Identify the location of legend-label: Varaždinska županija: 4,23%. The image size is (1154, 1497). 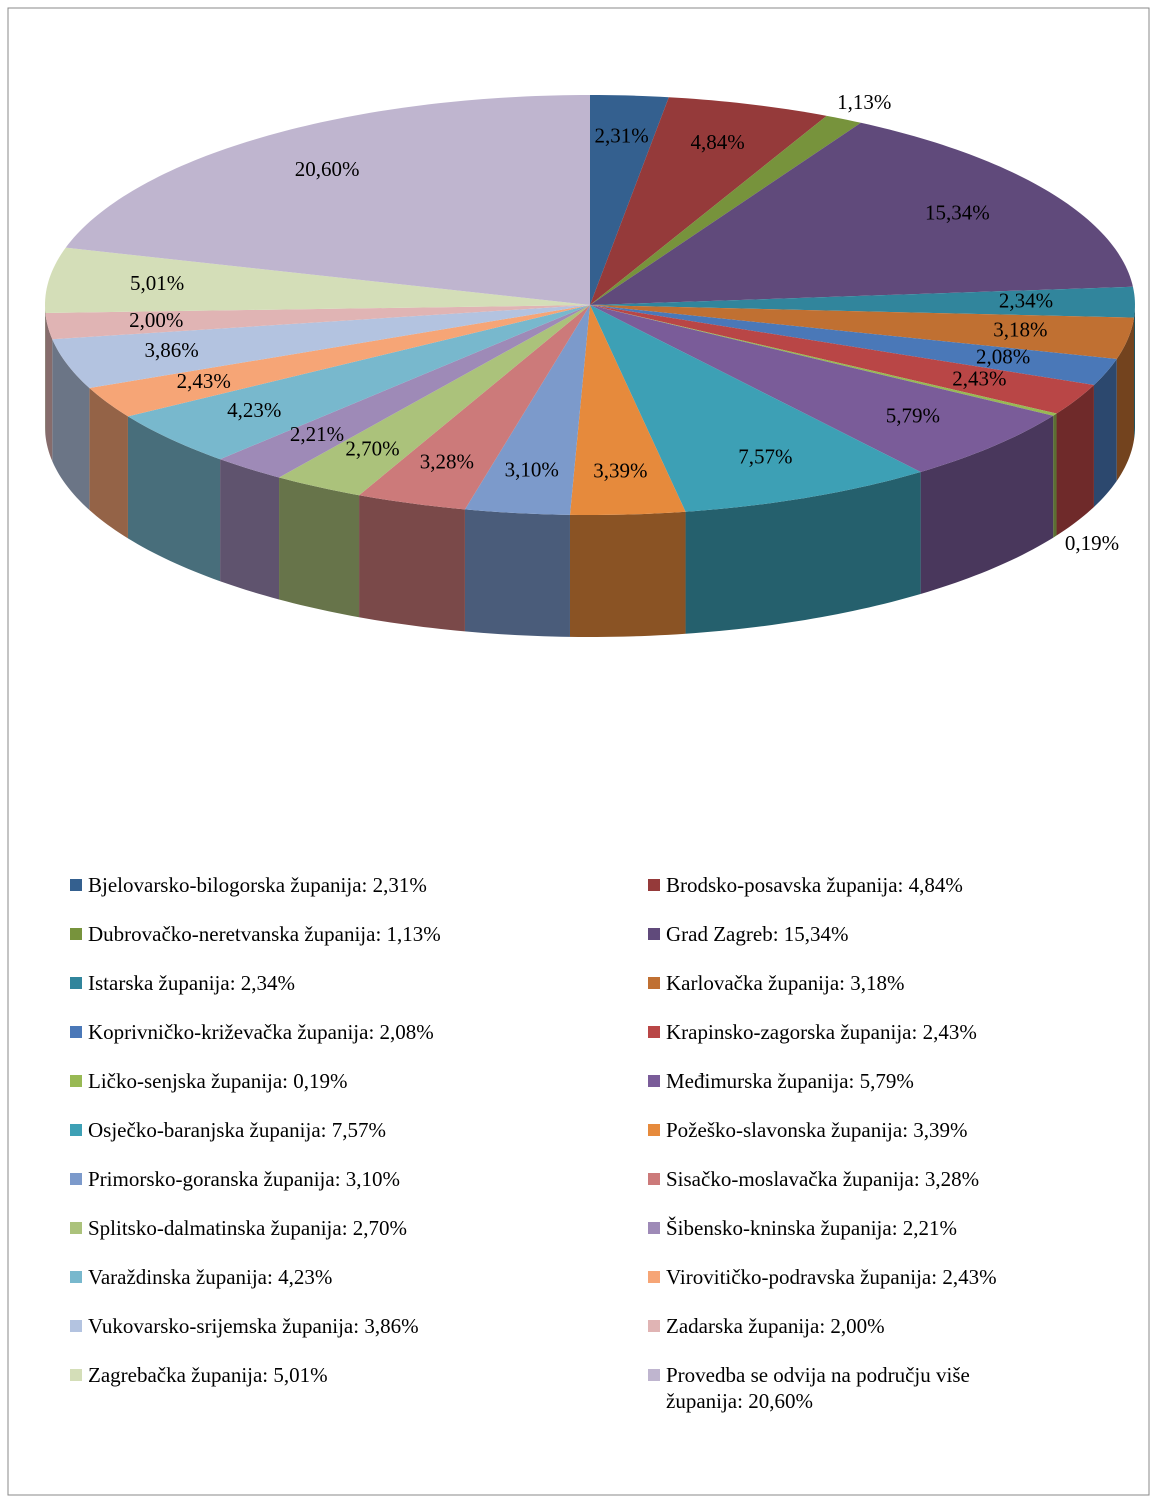
(210, 1277).